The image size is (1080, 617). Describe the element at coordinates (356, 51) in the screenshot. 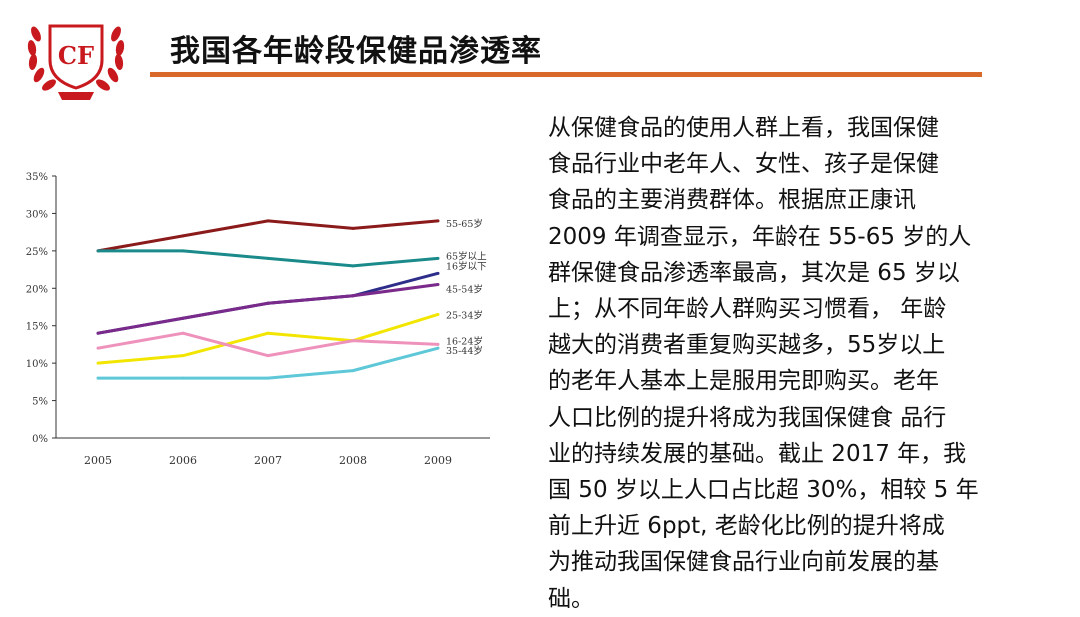

I see `page-title: 我国各年龄段保健品渗透率` at that location.